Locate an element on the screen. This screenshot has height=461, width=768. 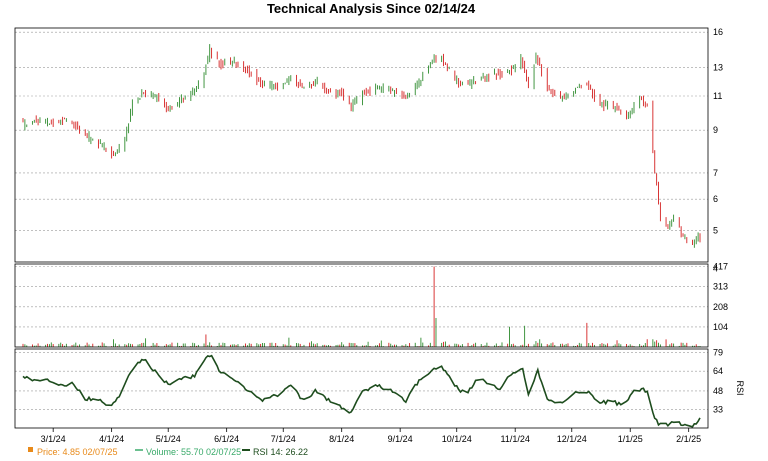
rsi-axis-label: RSI is located at coordinates (740, 387).